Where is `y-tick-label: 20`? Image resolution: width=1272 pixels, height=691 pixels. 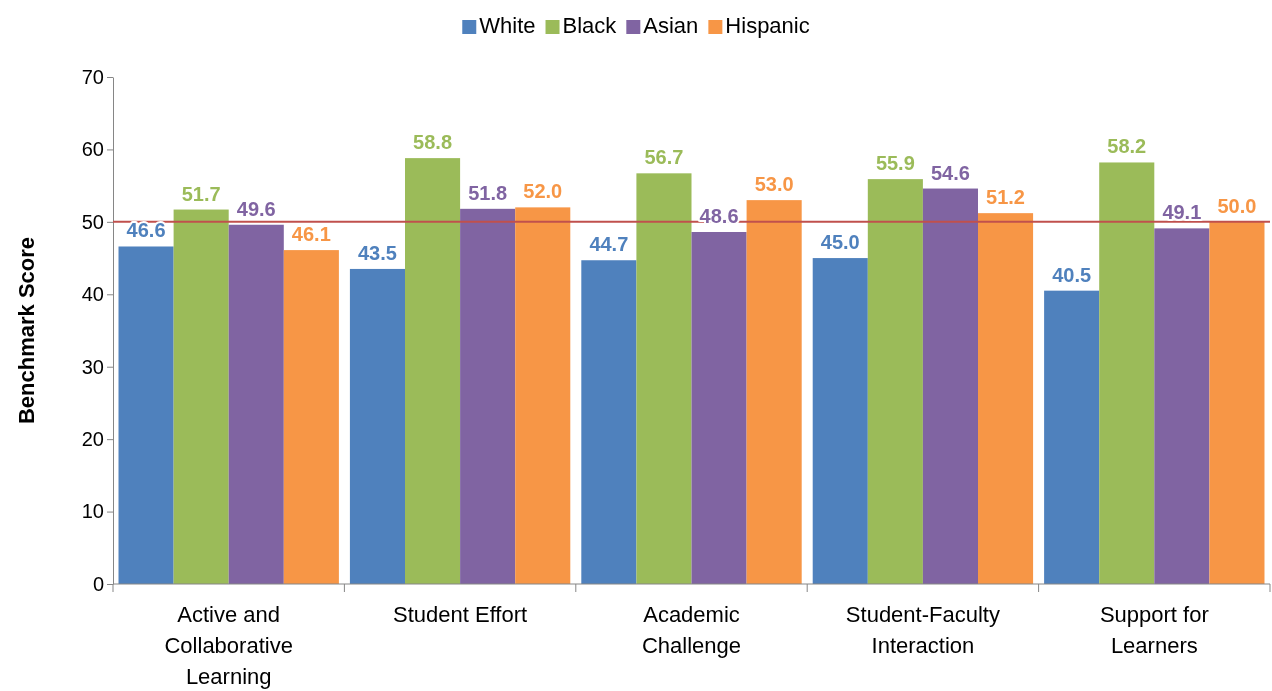
y-tick-label: 20 is located at coordinates (92, 439).